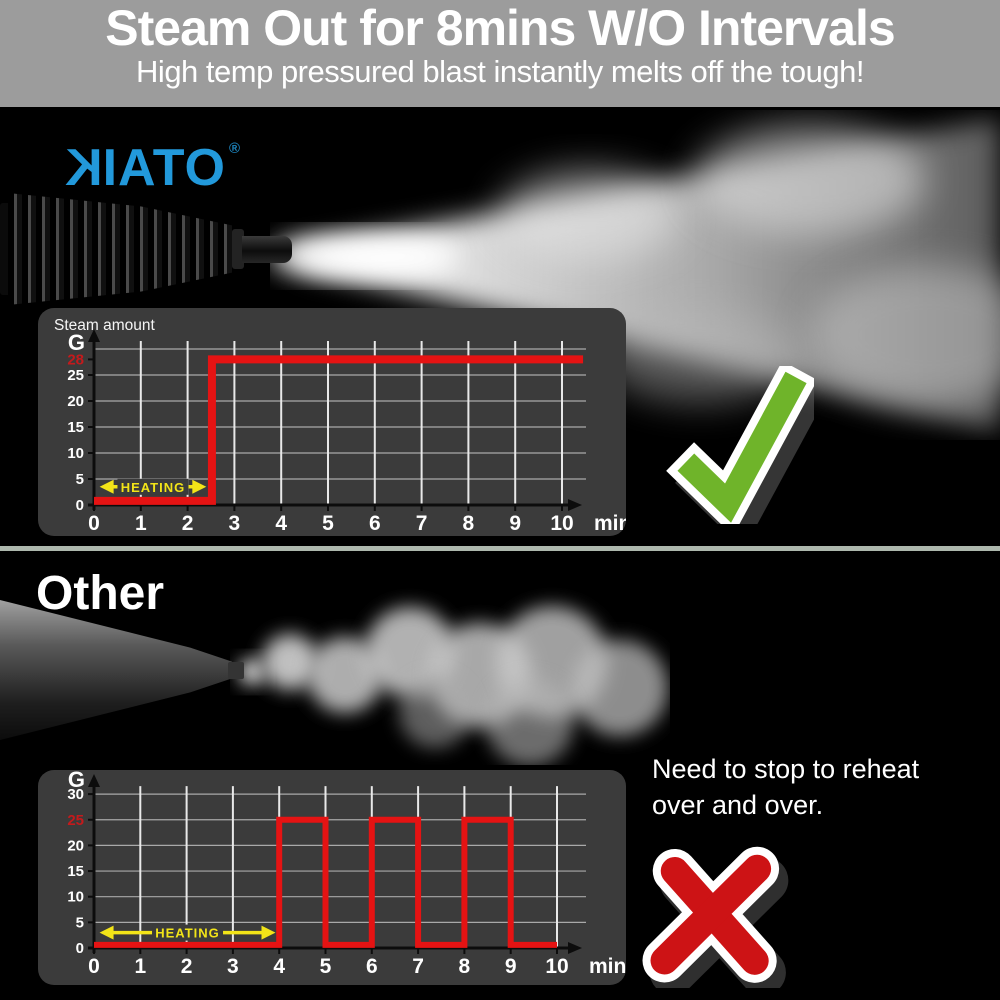  I want to click on svg-text: Steam amount, so click(104, 325).